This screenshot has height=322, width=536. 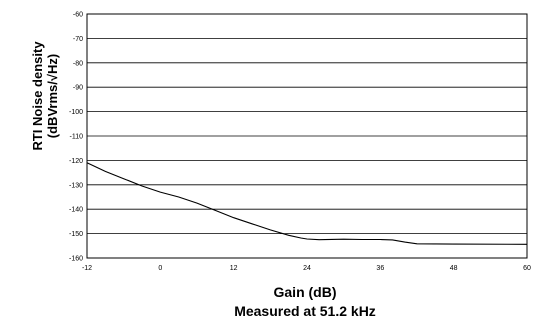 I want to click on y-tick-label: -100, so click(x=76, y=112).